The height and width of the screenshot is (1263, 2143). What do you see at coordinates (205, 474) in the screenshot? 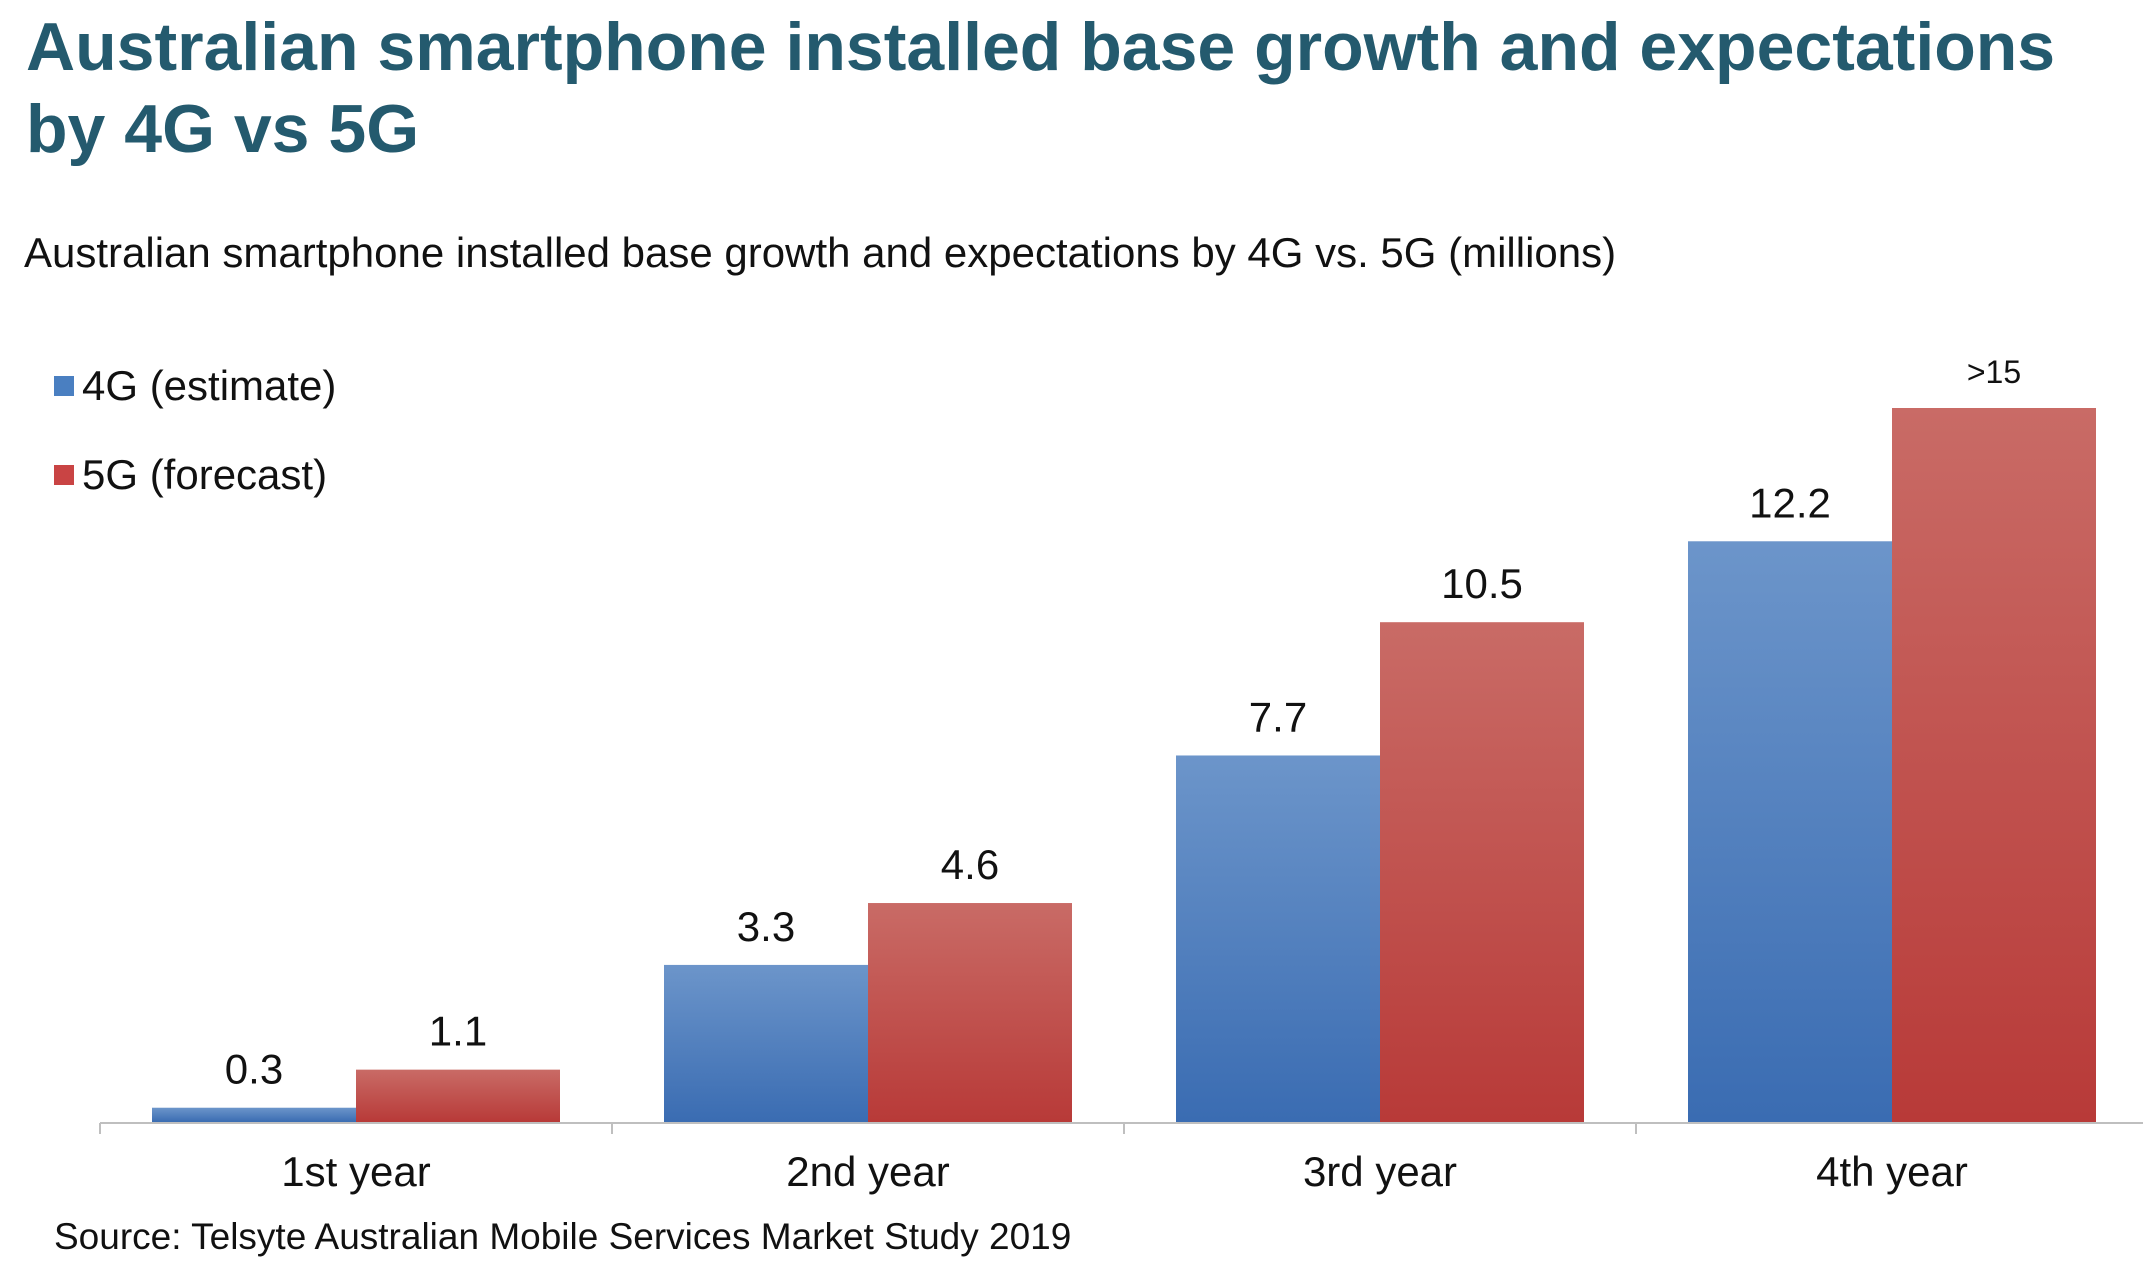
I see `legend-label-5g: 5G (forecast)` at bounding box center [205, 474].